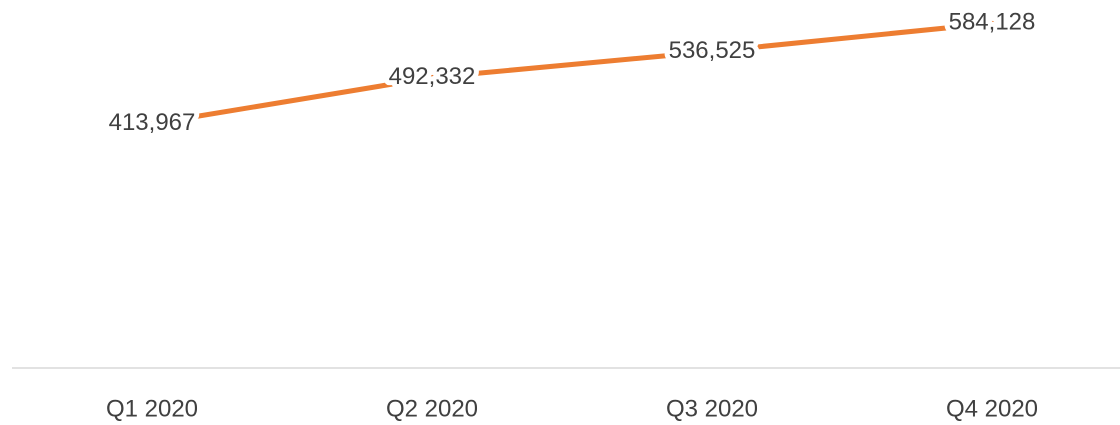  I want to click on x-tick-label: Q2 2020, so click(432, 408).